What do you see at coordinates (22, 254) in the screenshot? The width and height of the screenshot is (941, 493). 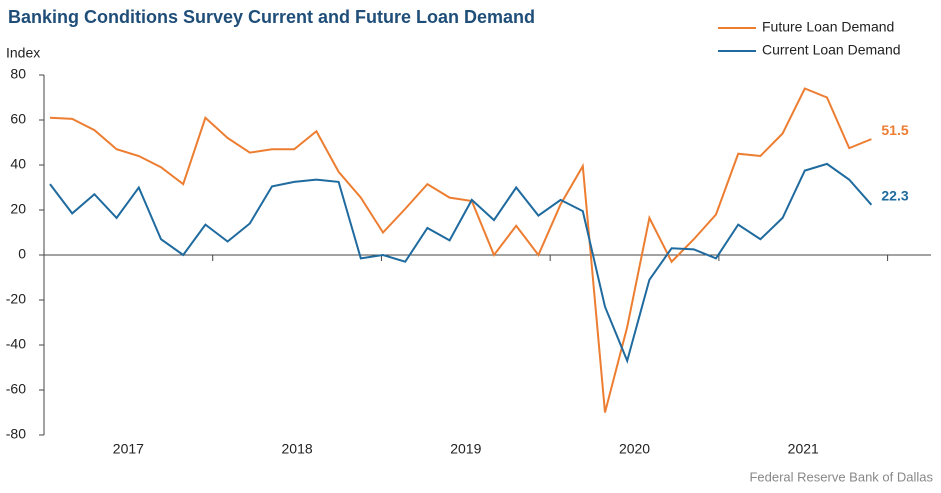 I see `y-tick-label: 0` at bounding box center [22, 254].